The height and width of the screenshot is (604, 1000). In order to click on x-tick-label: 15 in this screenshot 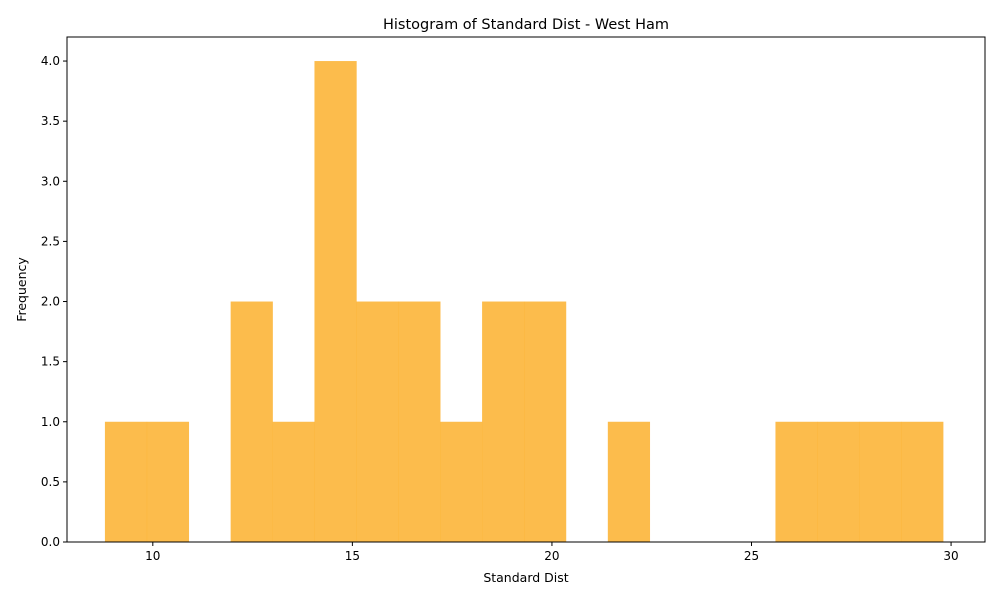, I will do `click(352, 556)`.